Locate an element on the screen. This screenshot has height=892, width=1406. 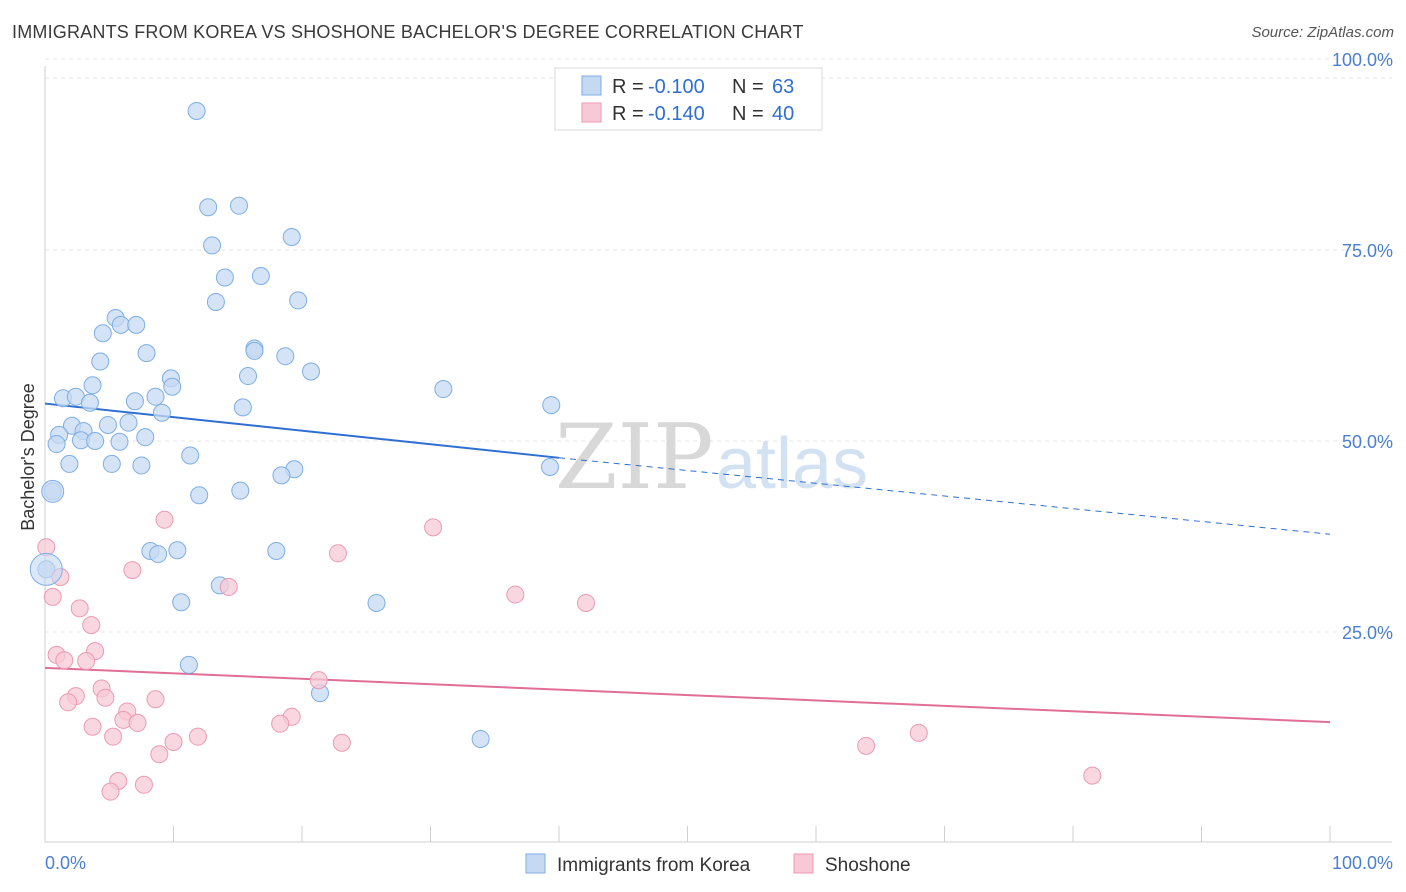
series-legend: Immigrants from Korea Shoshone is located at coordinates (718, 864).